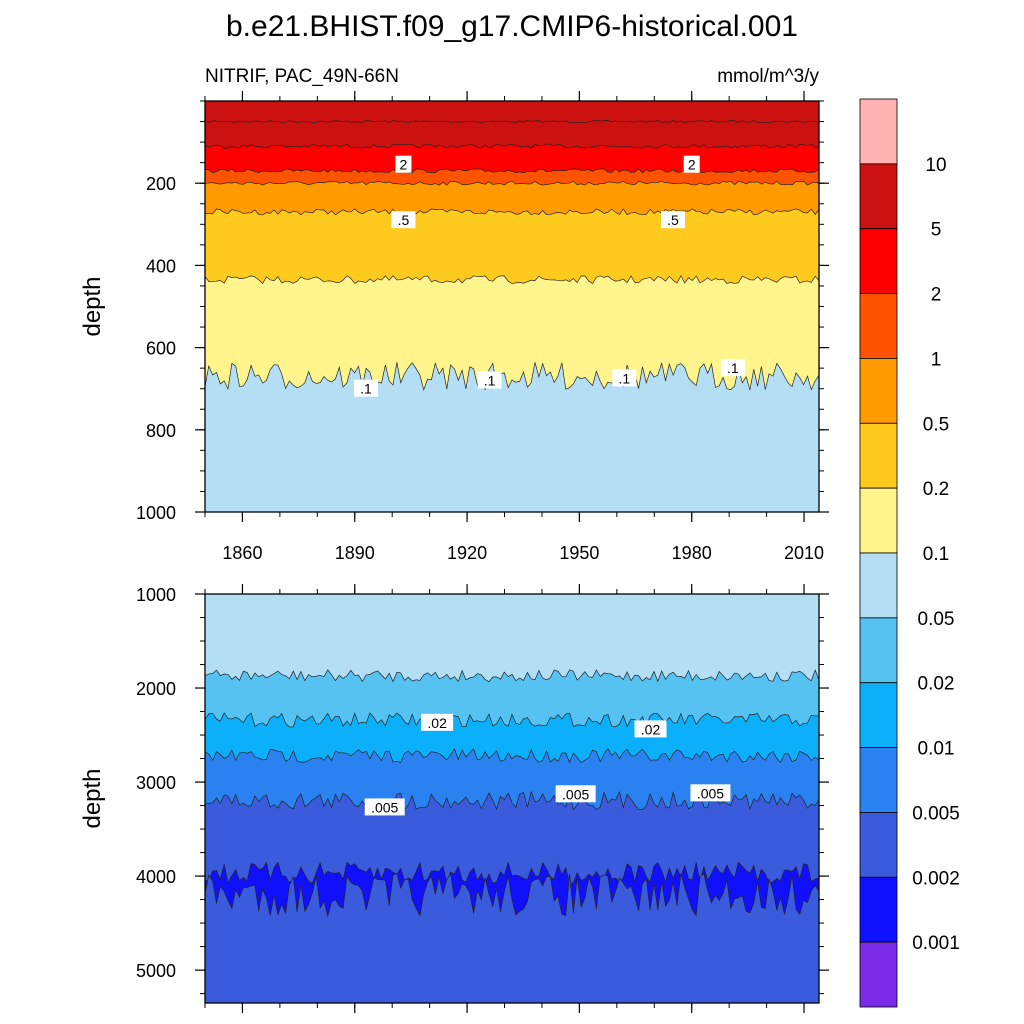 This screenshot has width=1024, height=1024. What do you see at coordinates (936, 489) in the screenshot?
I see `colorbar-label: 0.2` at bounding box center [936, 489].